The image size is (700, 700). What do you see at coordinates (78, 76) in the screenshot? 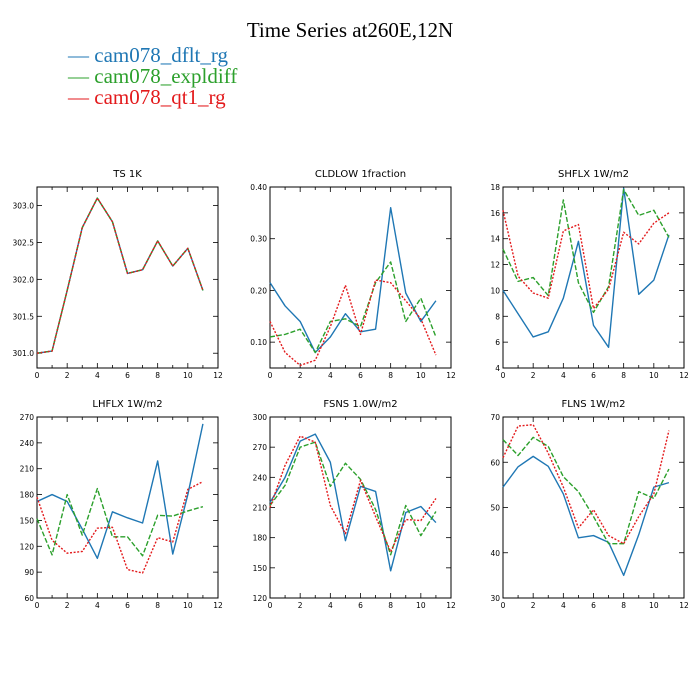
I see `legend-swatch-expldiff: —` at bounding box center [78, 76].